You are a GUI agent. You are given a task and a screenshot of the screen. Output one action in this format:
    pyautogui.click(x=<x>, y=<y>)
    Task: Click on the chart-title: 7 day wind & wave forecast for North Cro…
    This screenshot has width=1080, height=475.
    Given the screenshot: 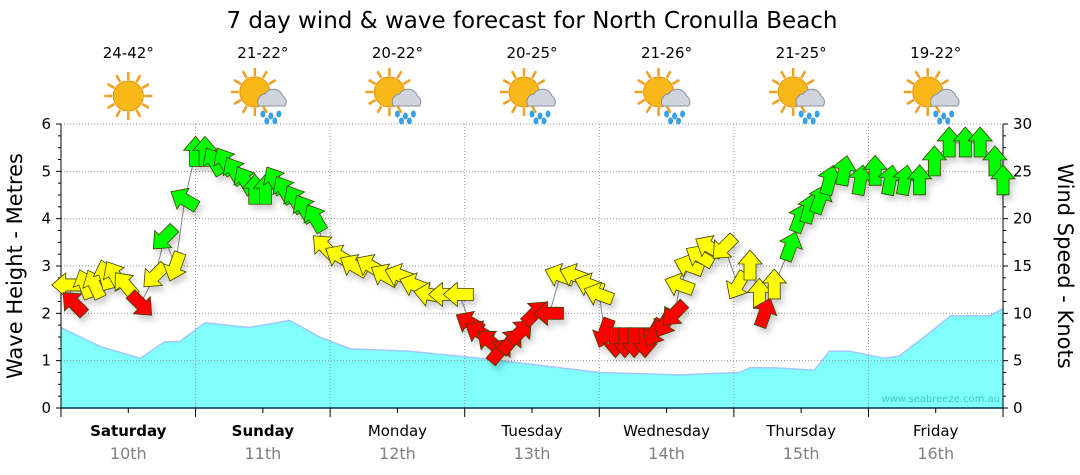 What is the action you would take?
    pyautogui.click(x=531, y=21)
    